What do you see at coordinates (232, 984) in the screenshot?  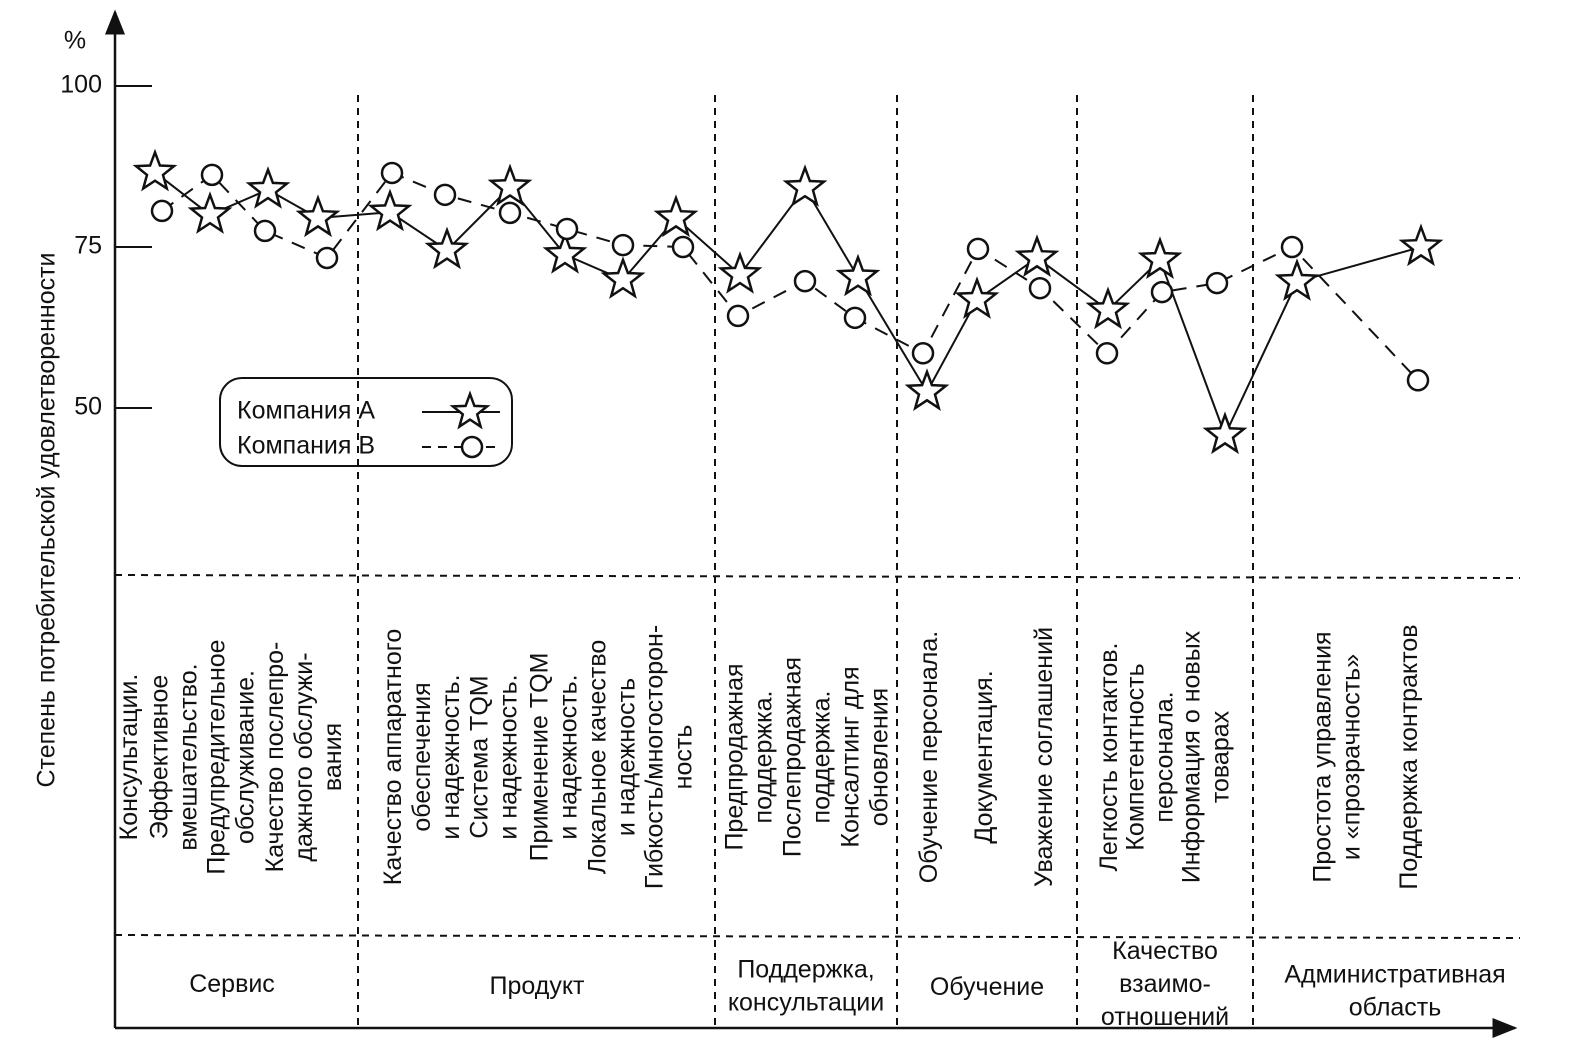 I see `group-label: Сервис` at bounding box center [232, 984].